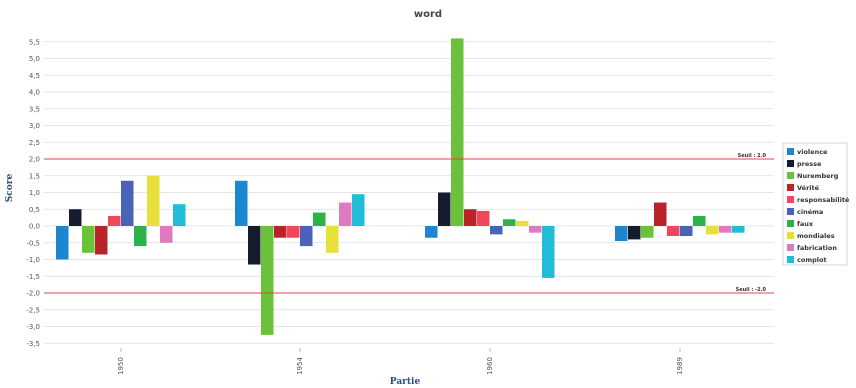 The height and width of the screenshot is (388, 856). I want to click on y-tick-label: -3,5, so click(33, 344).